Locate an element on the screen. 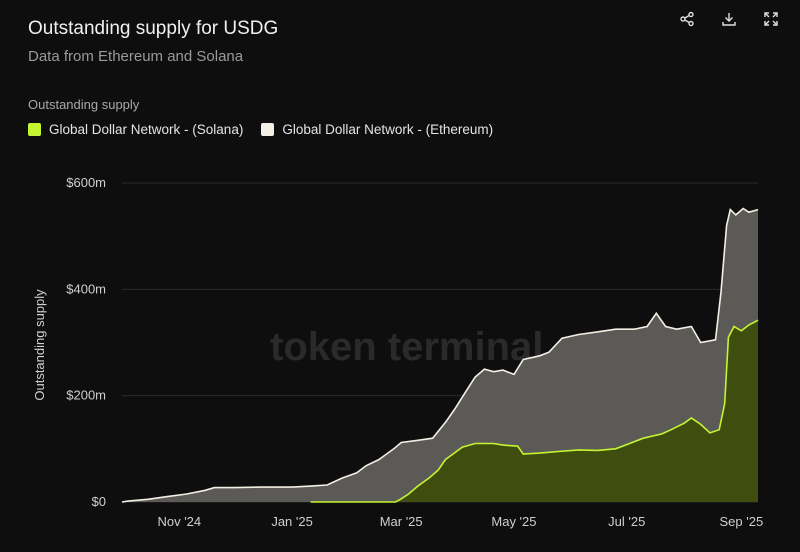 This screenshot has width=800, height=552. y-tick-label: $600m is located at coordinates (86, 182).